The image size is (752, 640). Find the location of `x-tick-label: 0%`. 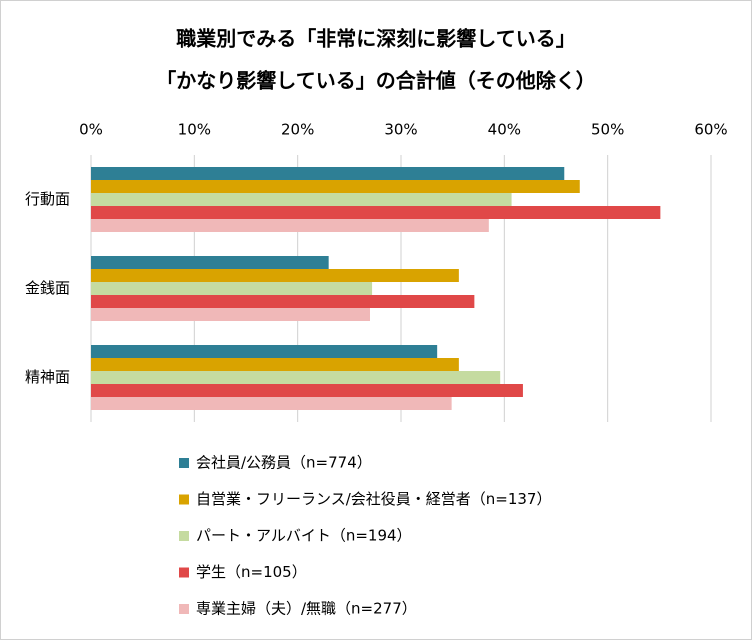

x-tick-label: 0% is located at coordinates (91, 130).